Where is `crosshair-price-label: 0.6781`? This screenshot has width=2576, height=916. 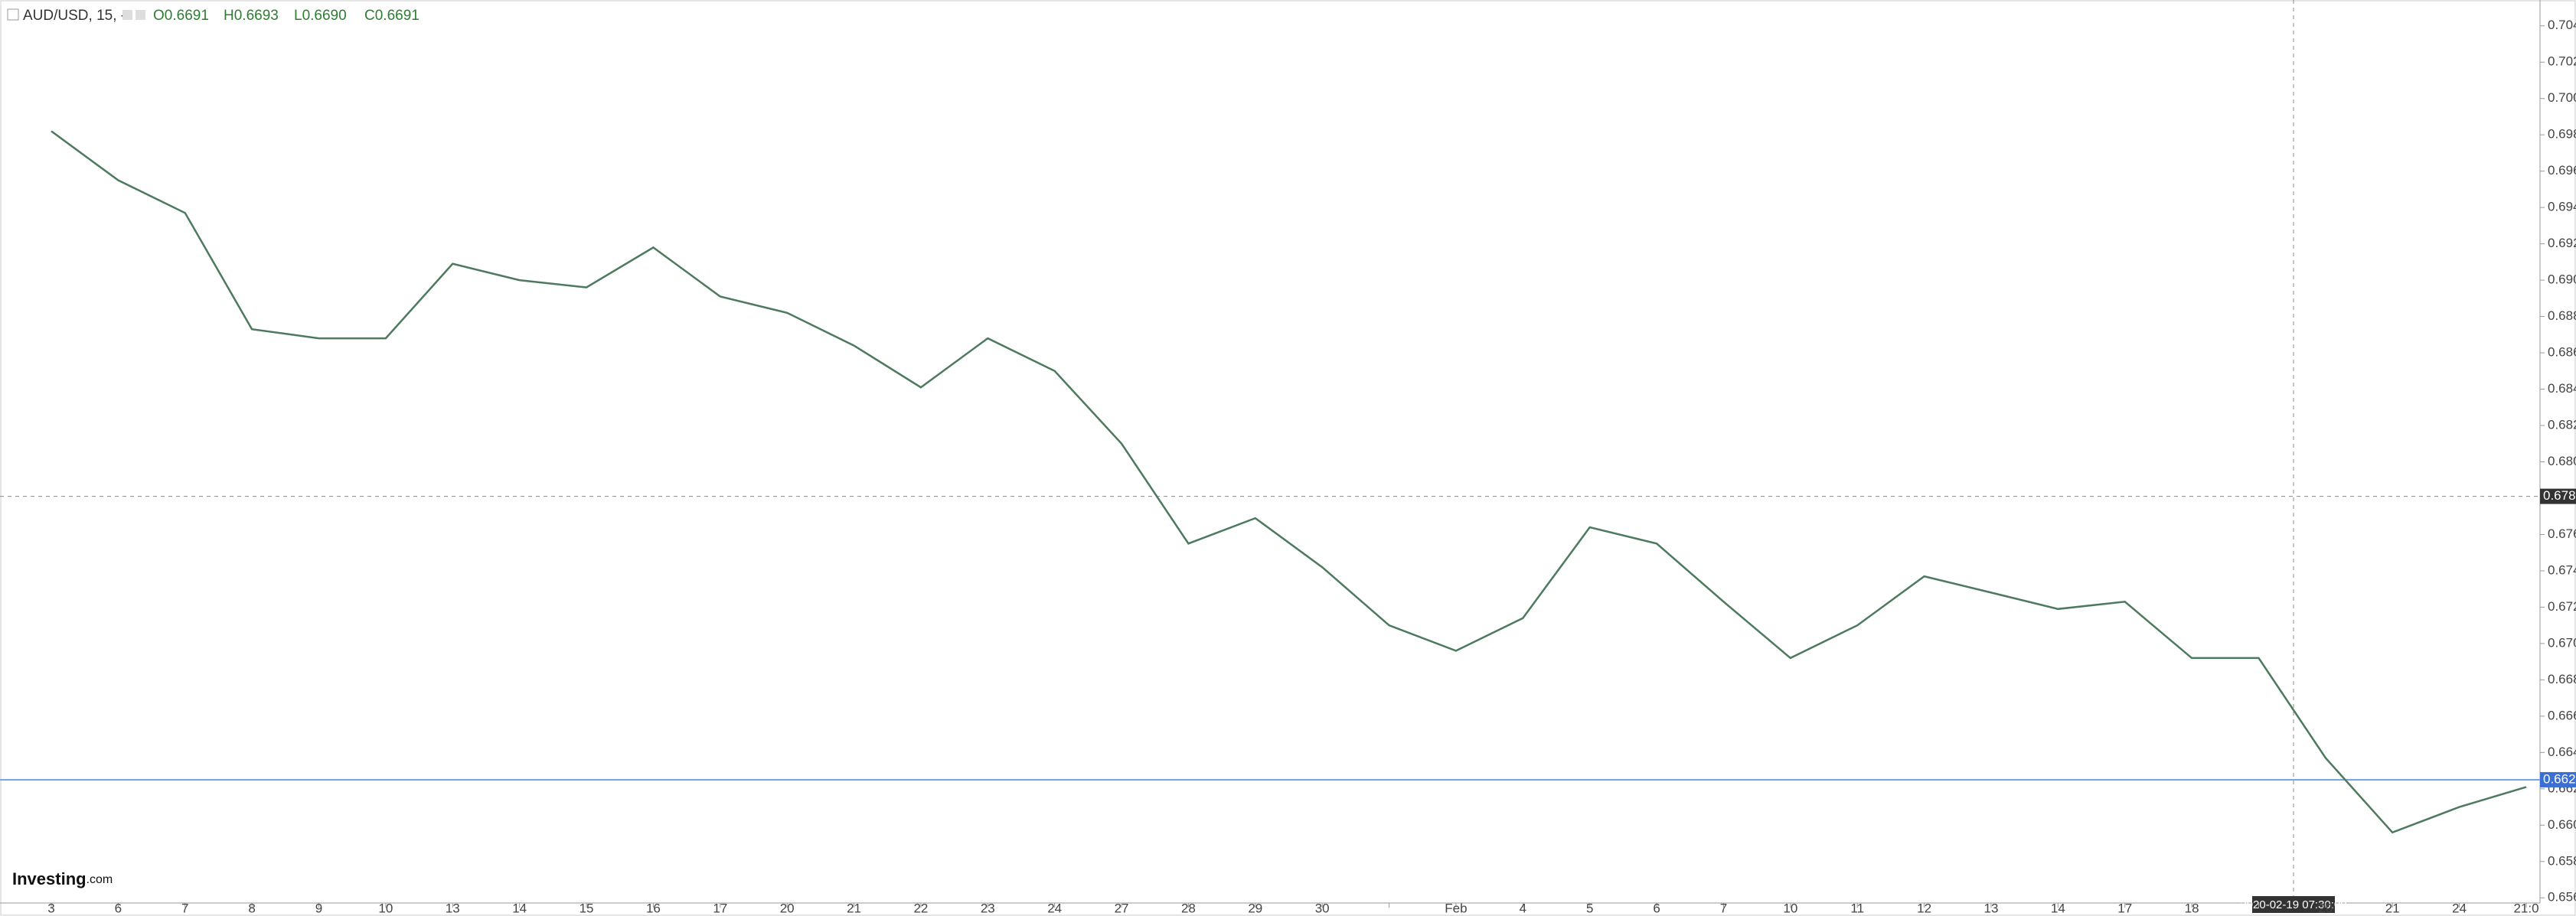 crosshair-price-label: 0.6781 is located at coordinates (2559, 495).